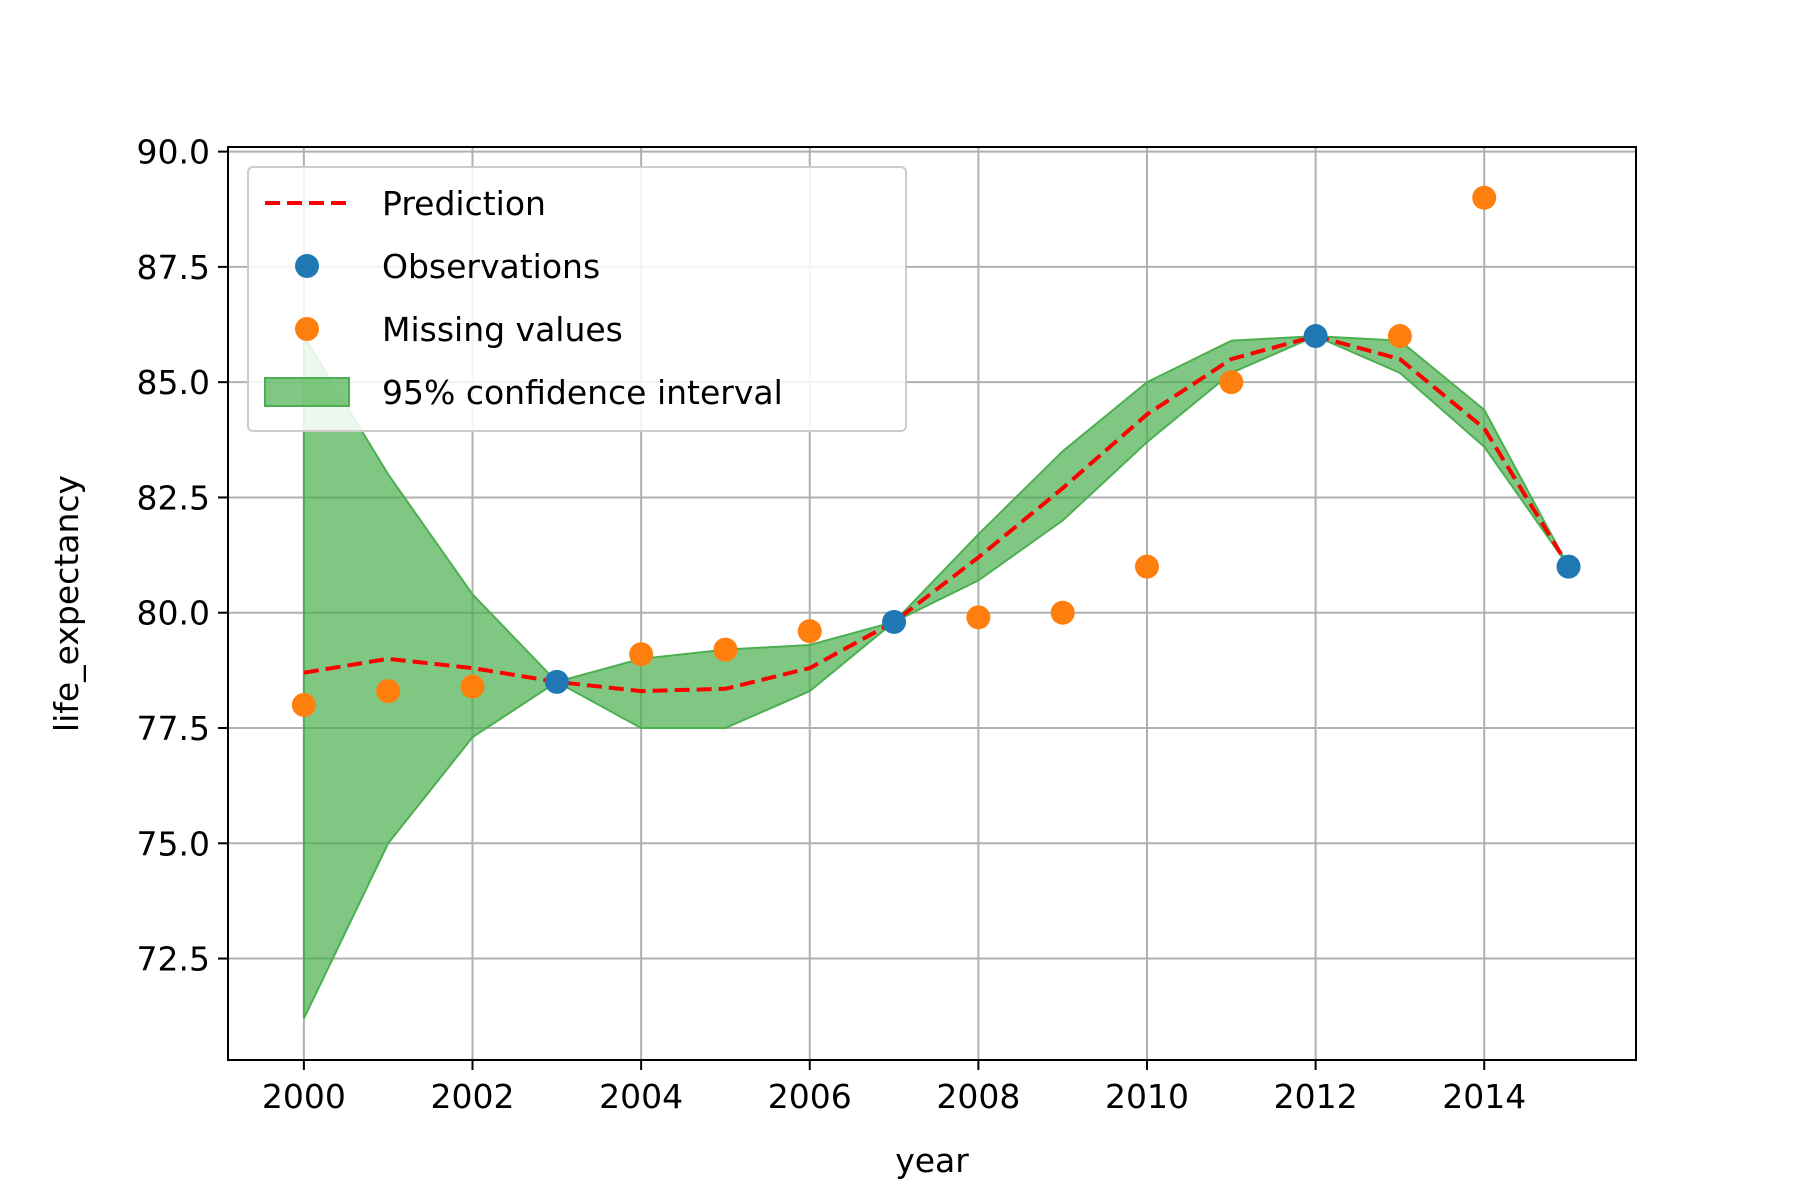  What do you see at coordinates (582, 392) in the screenshot?
I see `legend-label-confidence-interval: 95% confidence interval` at bounding box center [582, 392].